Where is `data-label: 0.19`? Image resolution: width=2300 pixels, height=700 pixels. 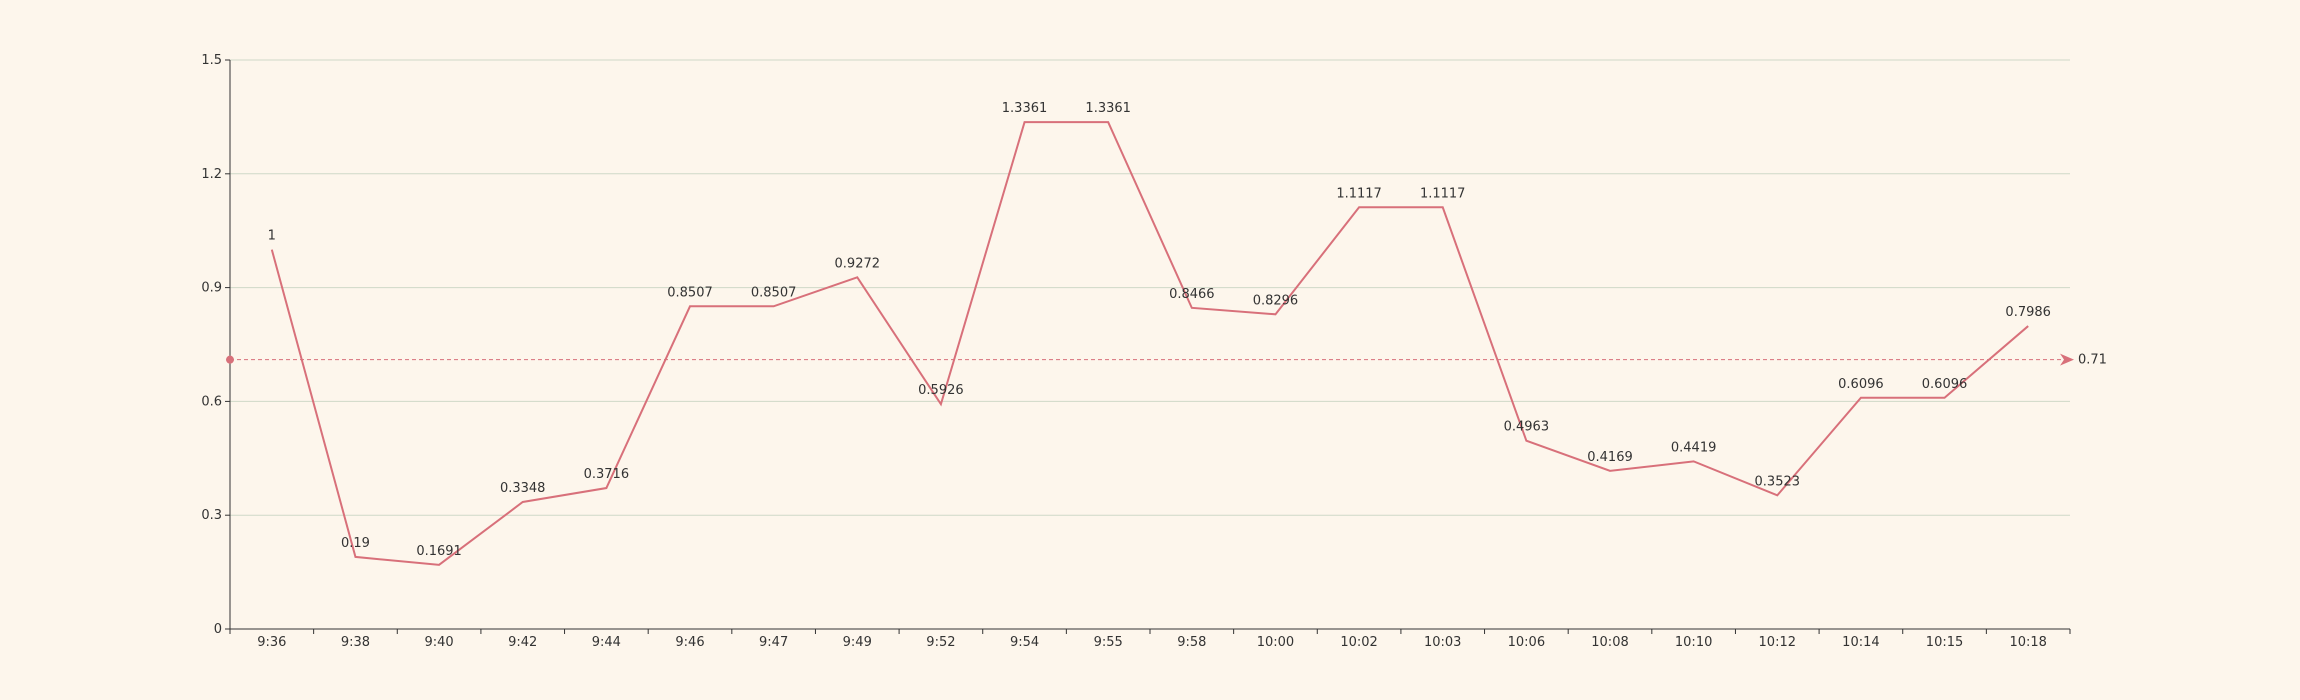 data-label: 0.19 is located at coordinates (355, 543).